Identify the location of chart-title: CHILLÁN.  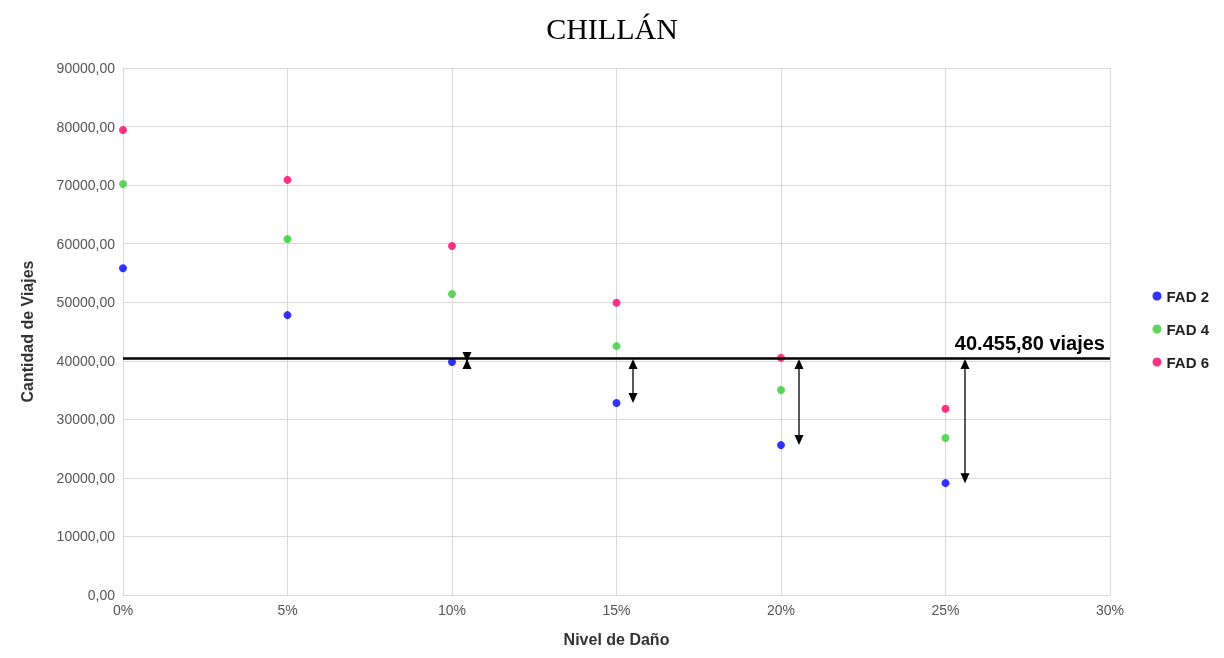
(612, 28).